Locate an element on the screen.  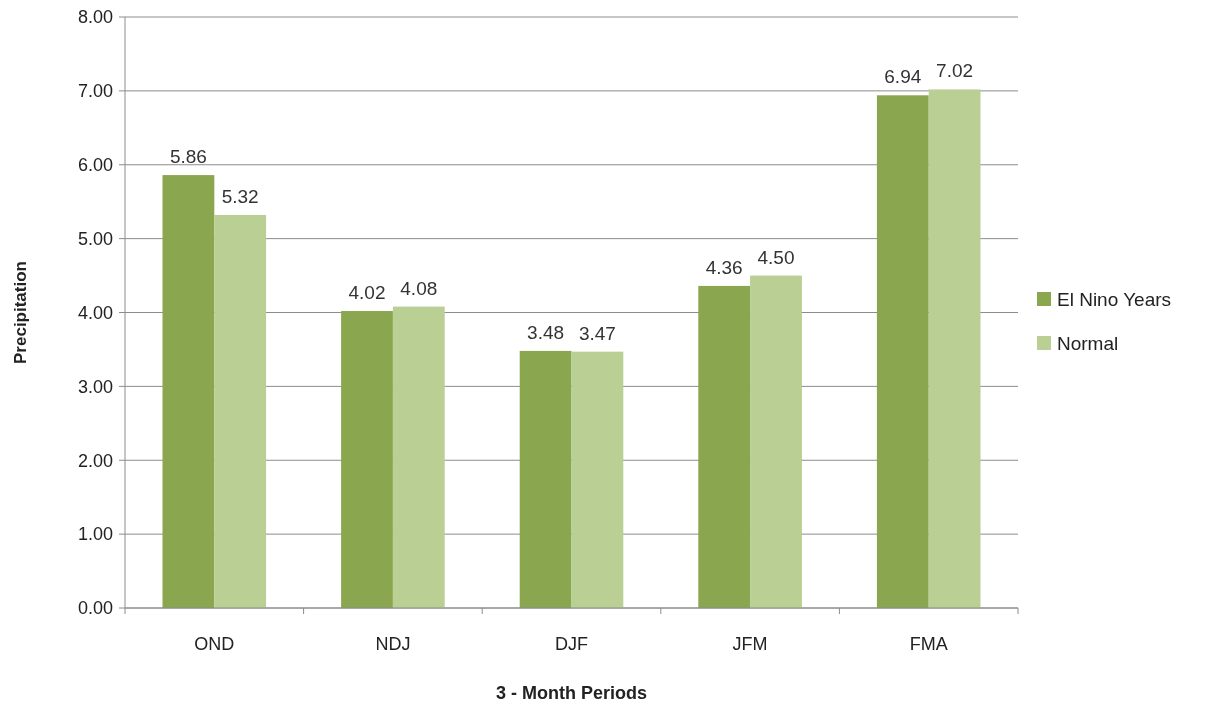
legend-label: El Nino Years is located at coordinates (1114, 299).